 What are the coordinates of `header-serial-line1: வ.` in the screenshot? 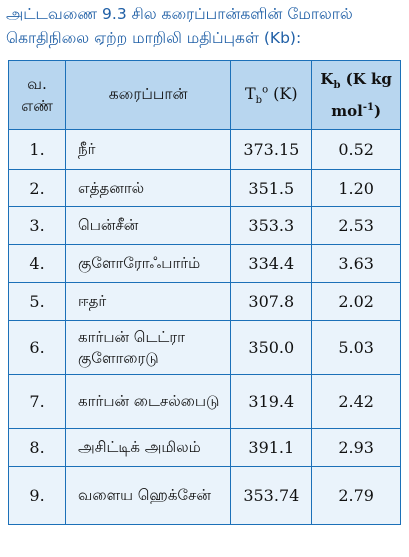 It's located at (37, 84).